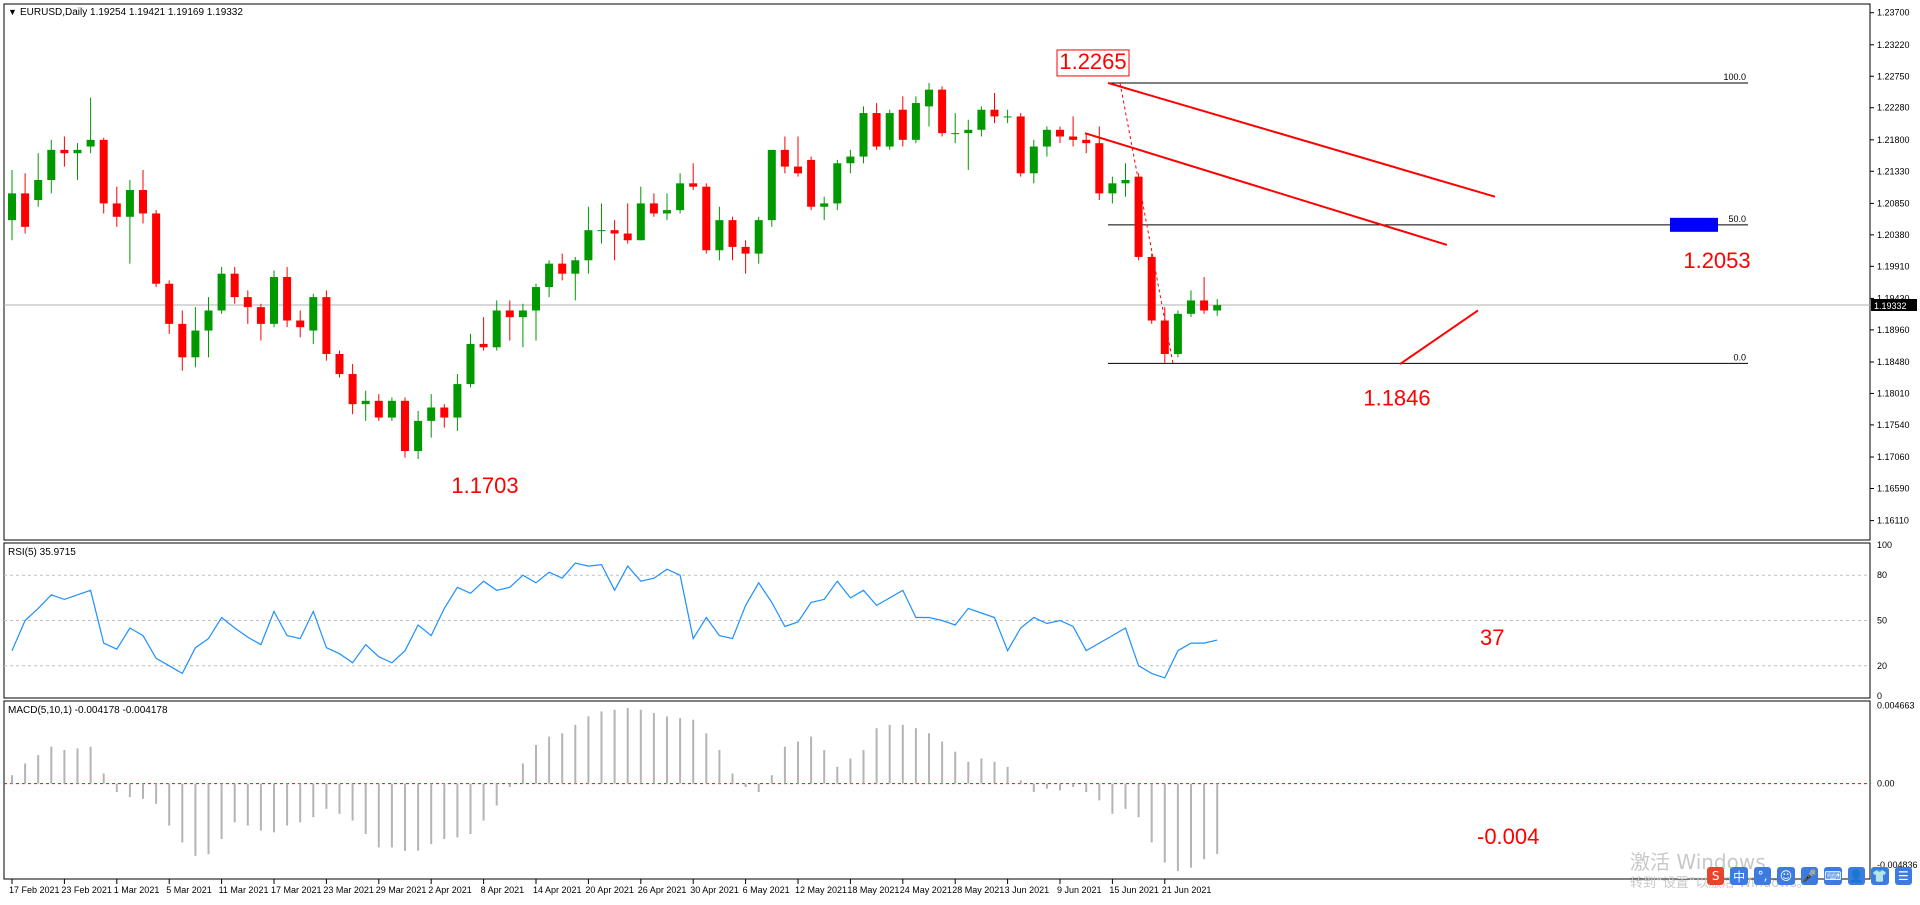 This screenshot has height=905, width=1920. What do you see at coordinates (1884, 545) in the screenshot?
I see `rsi-tick-label: 100` at bounding box center [1884, 545].